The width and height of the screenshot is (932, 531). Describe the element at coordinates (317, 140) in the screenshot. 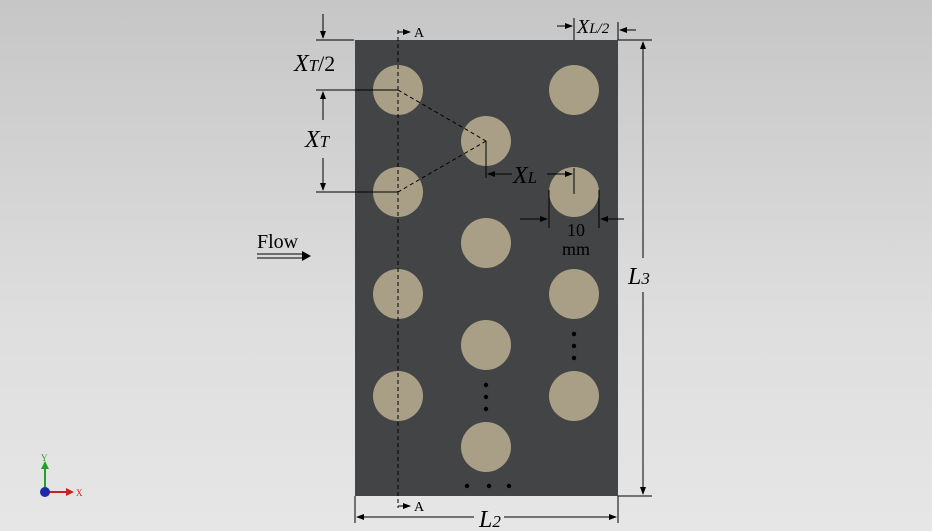

I see `xt-label: XT` at that location.